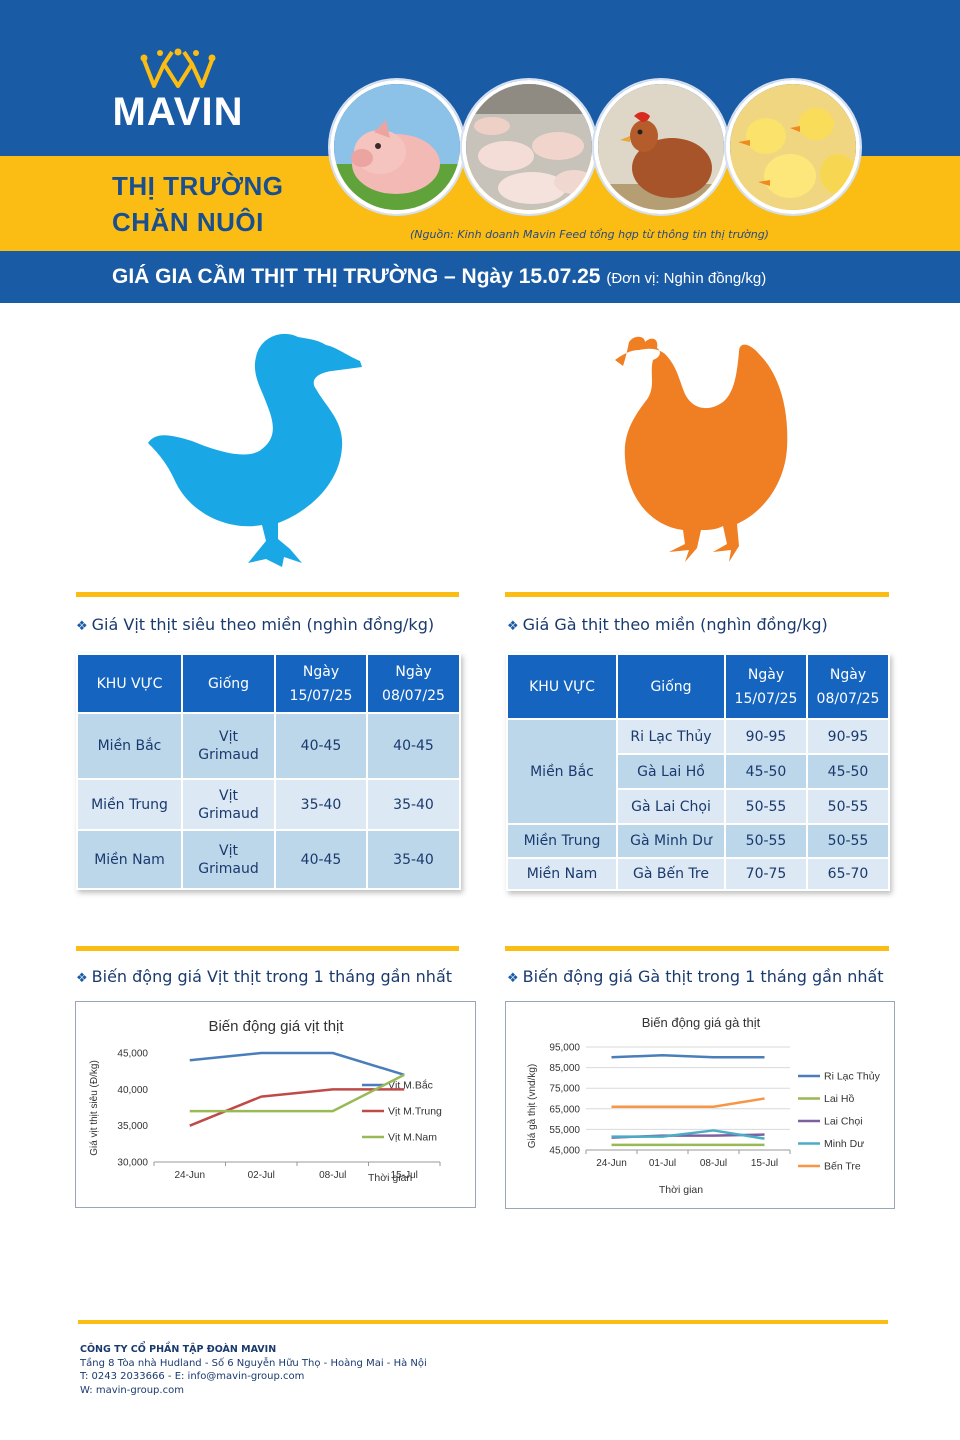 Image resolution: width=960 pixels, height=1440 pixels. What do you see at coordinates (661, 147) in the screenshot?
I see `chicken-photo` at bounding box center [661, 147].